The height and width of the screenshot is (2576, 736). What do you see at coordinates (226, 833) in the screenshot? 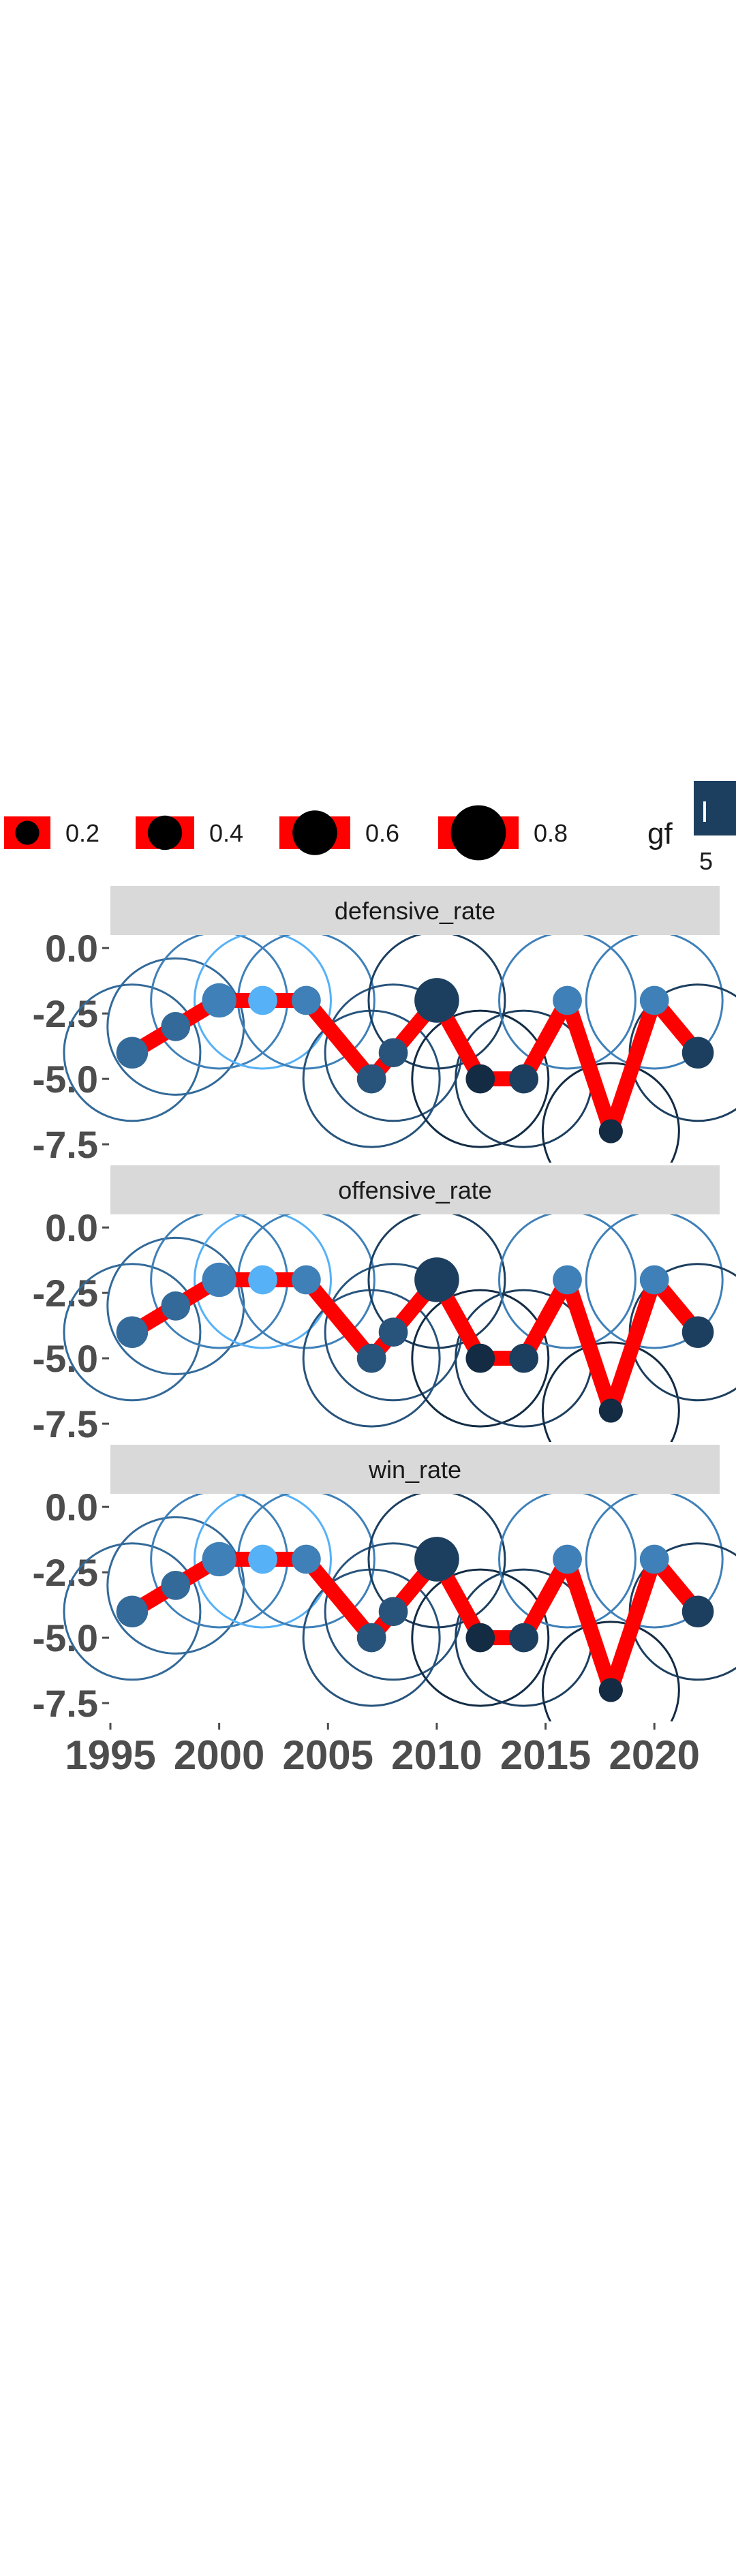
I see `legend-size-label: 0.4` at bounding box center [226, 833].